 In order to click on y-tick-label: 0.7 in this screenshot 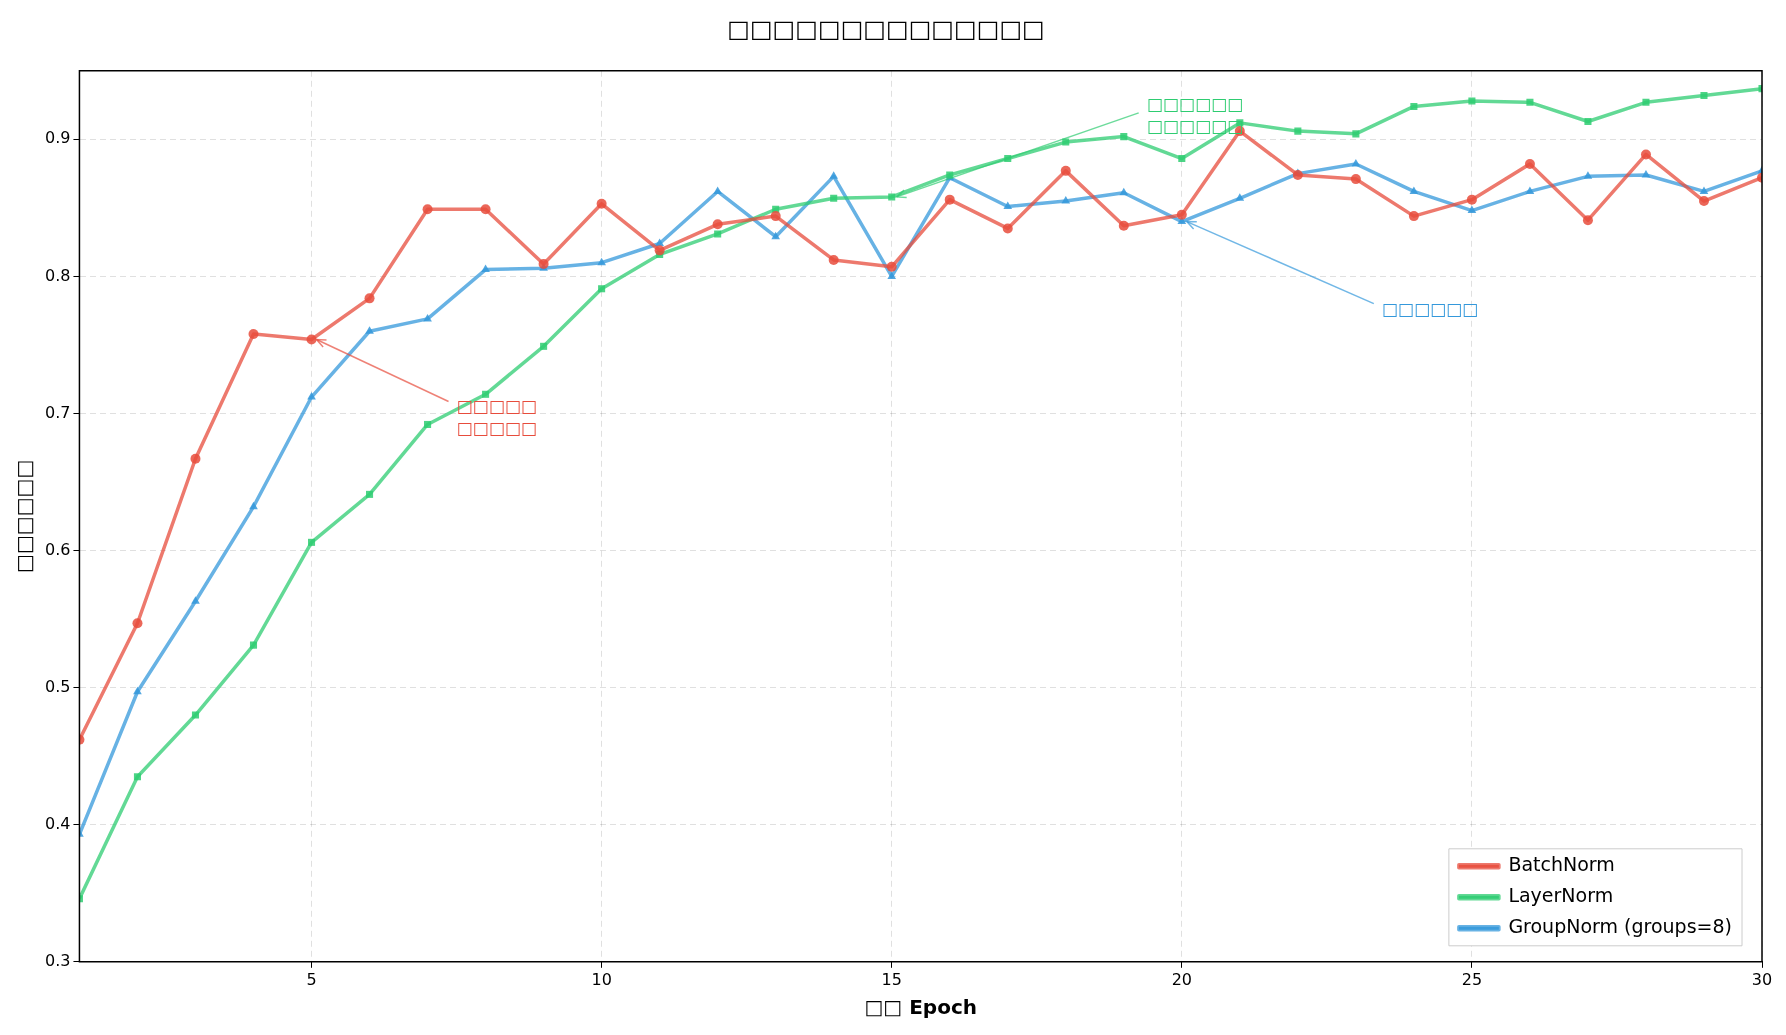, I will do `click(57, 412)`.